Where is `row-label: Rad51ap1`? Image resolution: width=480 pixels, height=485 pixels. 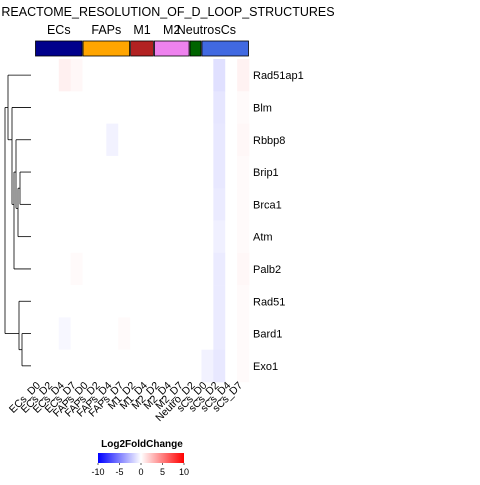 row-label: Rad51ap1 is located at coordinates (278, 76).